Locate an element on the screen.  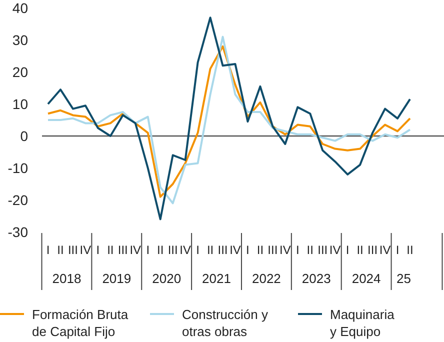
text: 2023 is located at coordinates (316, 278).